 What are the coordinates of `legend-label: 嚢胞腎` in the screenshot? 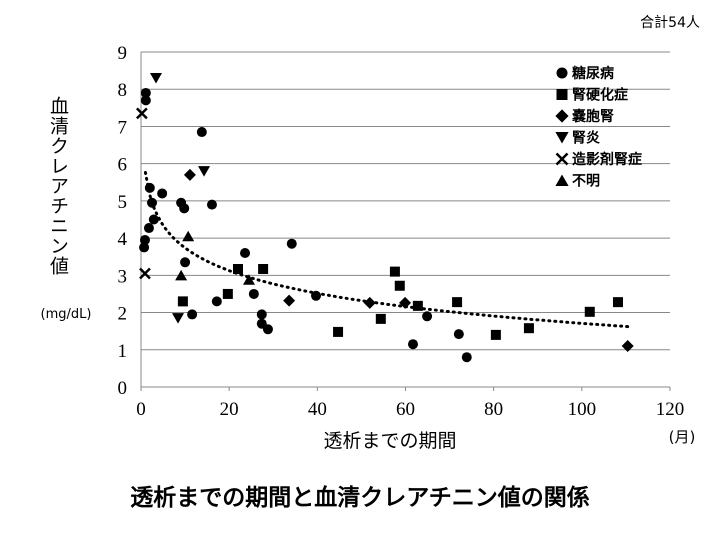 It's located at (592, 116).